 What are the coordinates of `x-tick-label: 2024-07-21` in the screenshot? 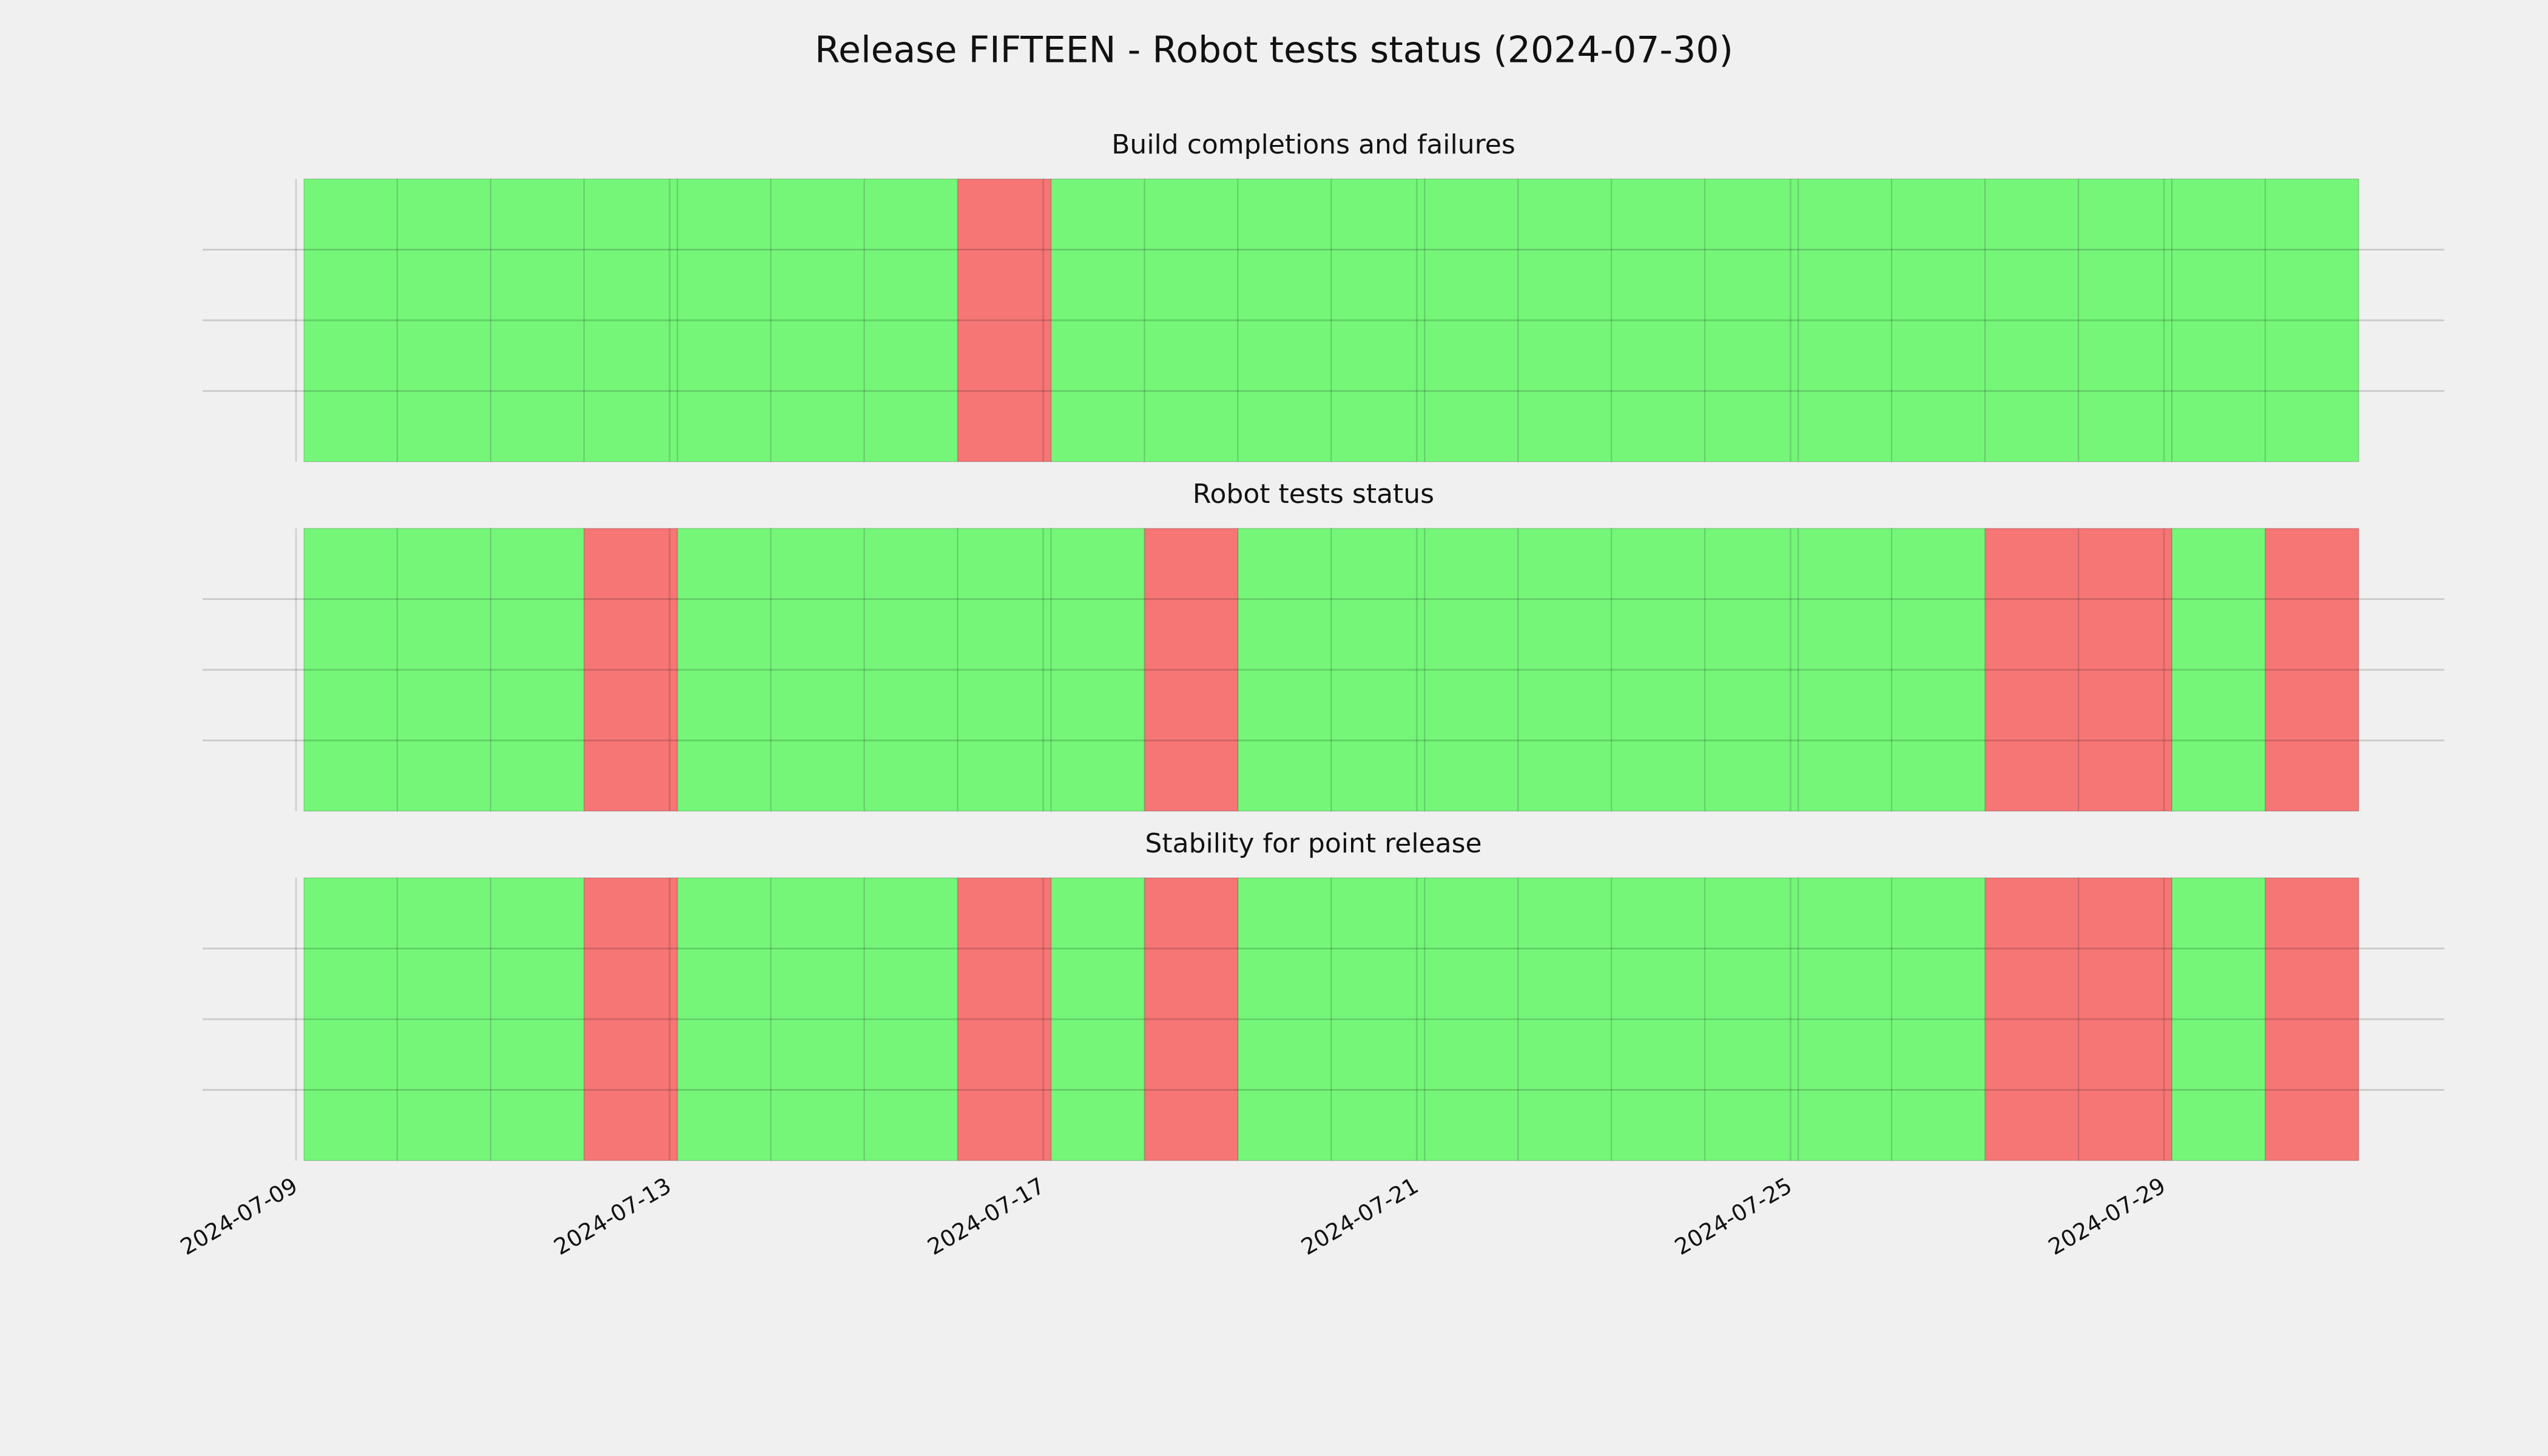 It's located at (1359, 1217).